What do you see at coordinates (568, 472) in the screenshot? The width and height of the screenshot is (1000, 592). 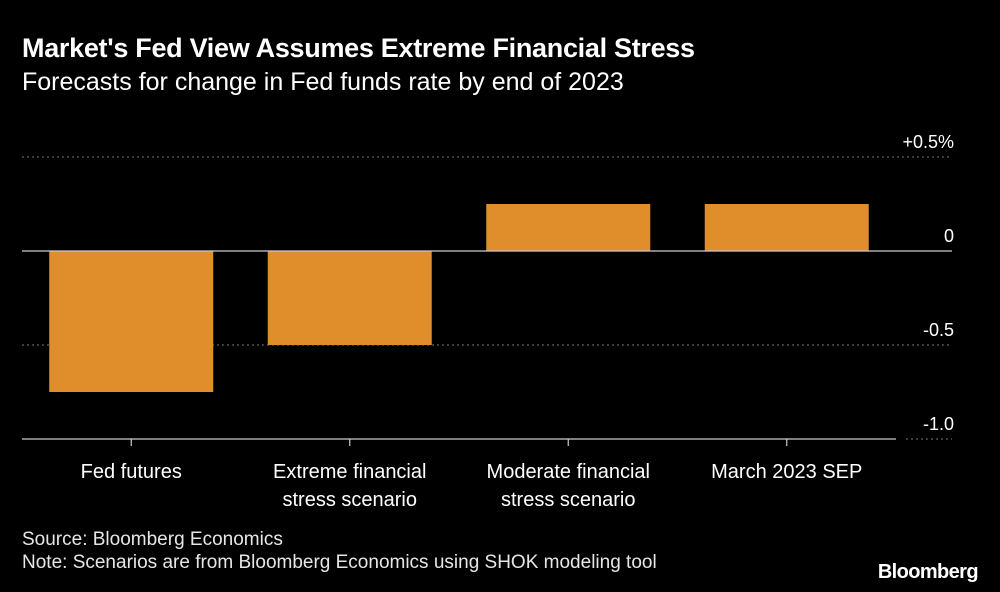 I see `x-tick-label: Moderate financial` at bounding box center [568, 472].